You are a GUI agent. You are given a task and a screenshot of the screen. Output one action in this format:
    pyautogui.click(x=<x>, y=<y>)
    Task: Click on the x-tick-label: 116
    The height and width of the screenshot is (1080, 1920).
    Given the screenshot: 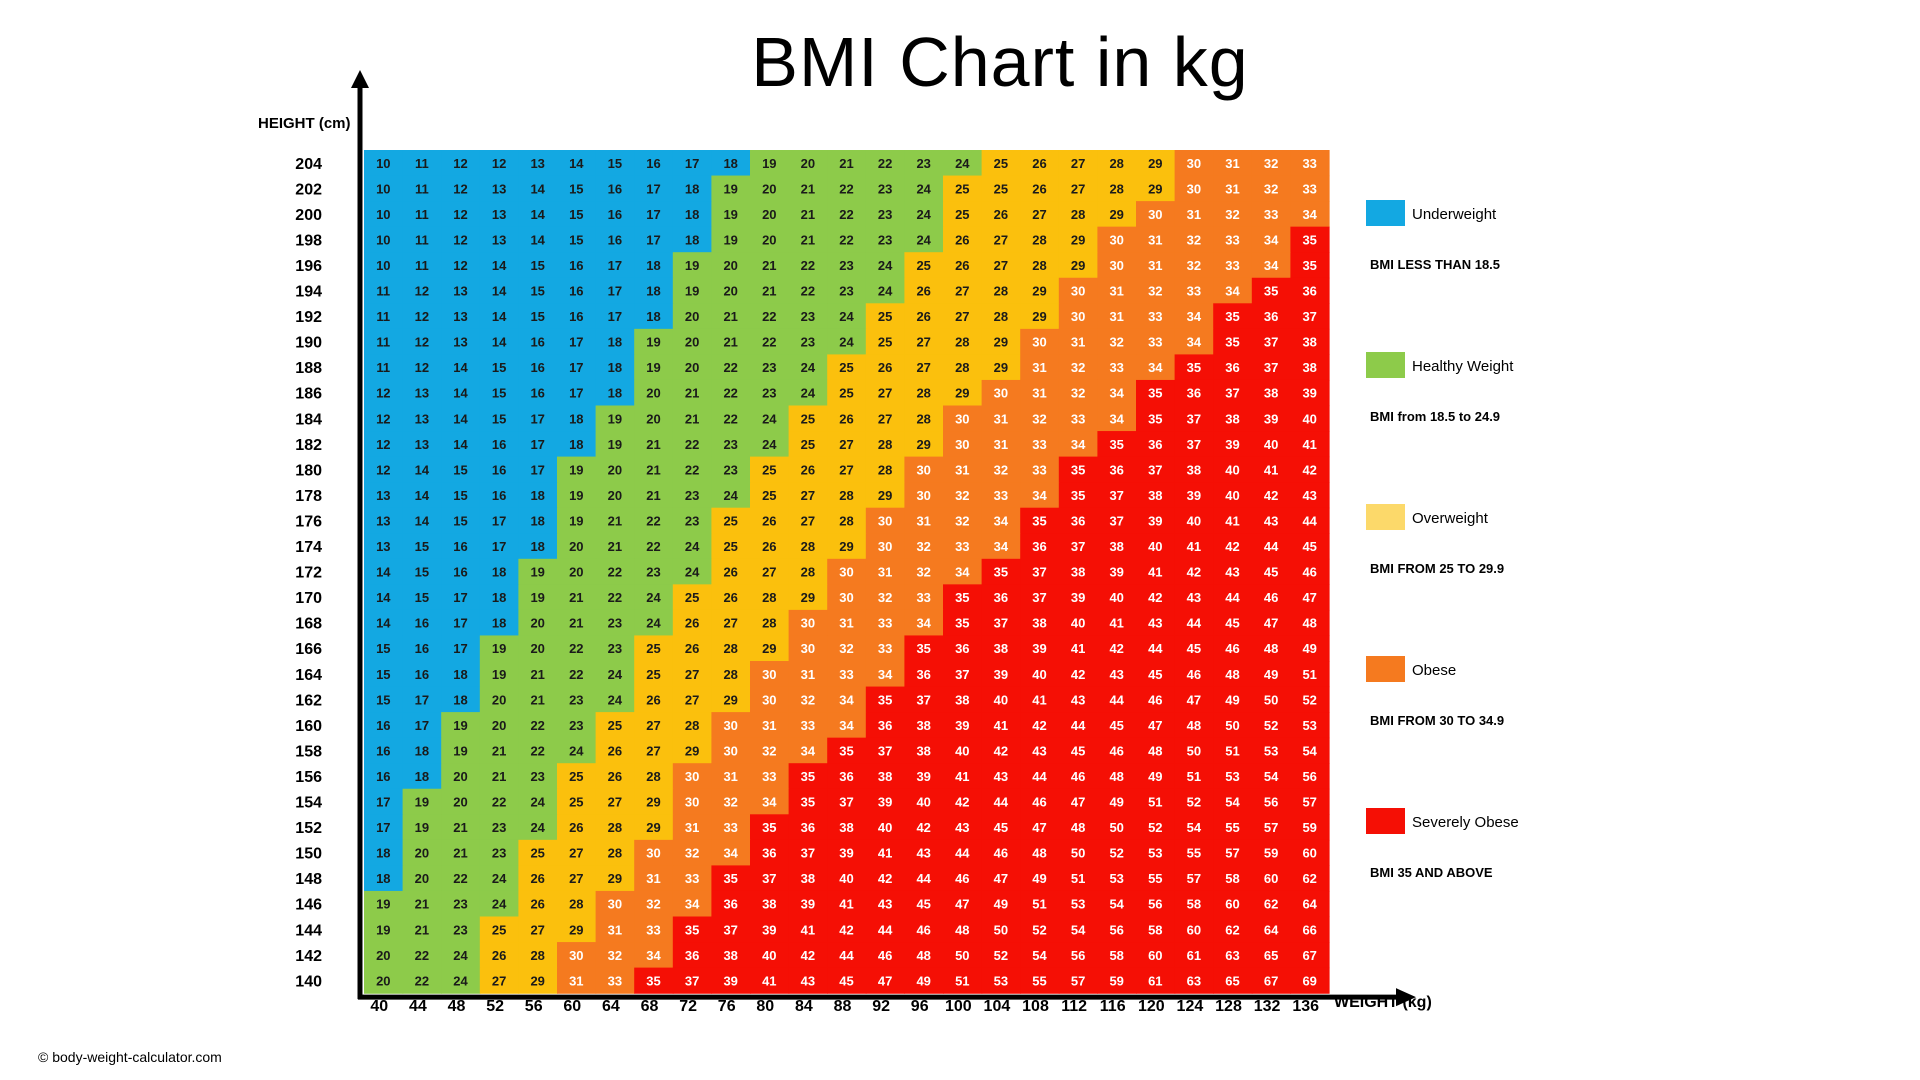 What is the action you would take?
    pyautogui.click(x=1113, y=1006)
    